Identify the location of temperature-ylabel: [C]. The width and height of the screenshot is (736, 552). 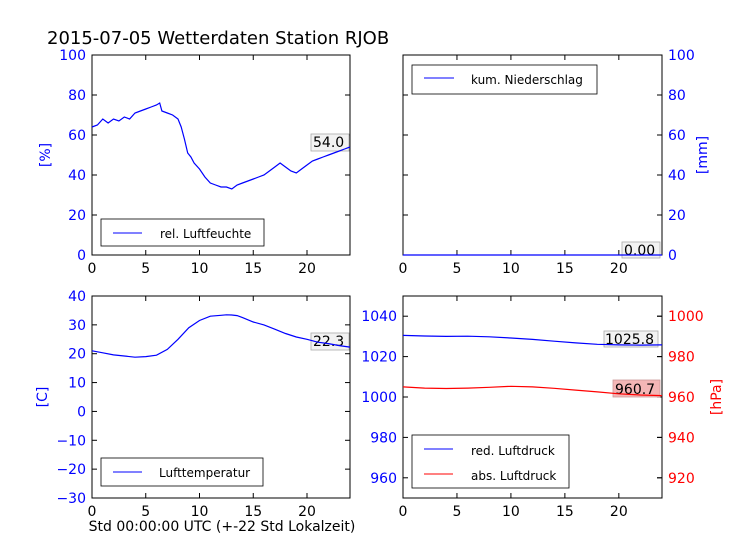
(43, 397).